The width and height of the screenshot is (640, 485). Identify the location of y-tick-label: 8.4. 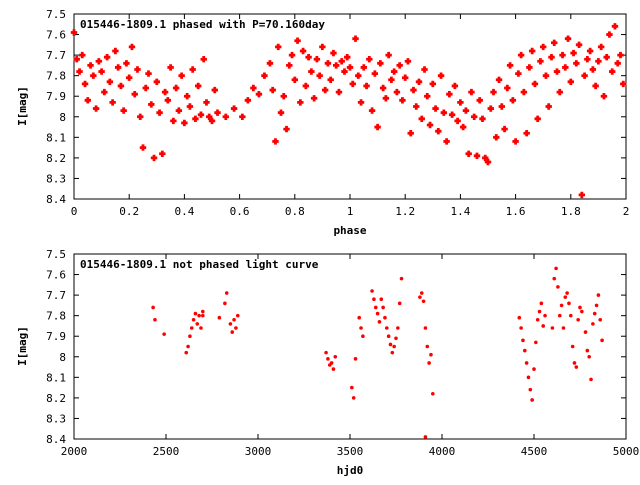
(56, 199).